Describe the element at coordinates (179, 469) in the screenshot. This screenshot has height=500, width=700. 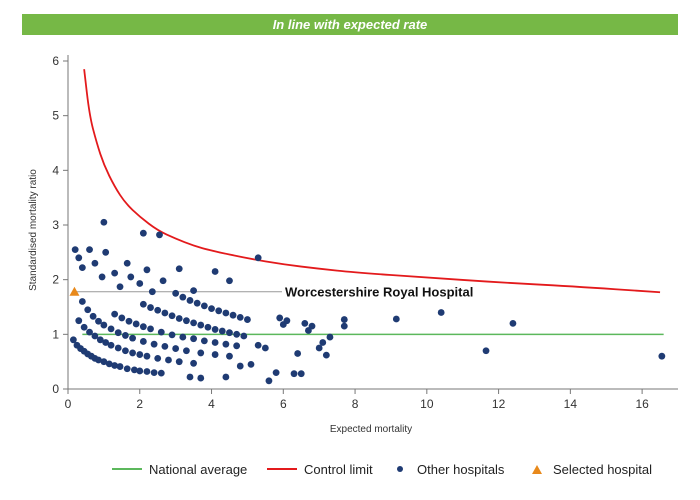
I see `legend-national-average: National average` at that location.